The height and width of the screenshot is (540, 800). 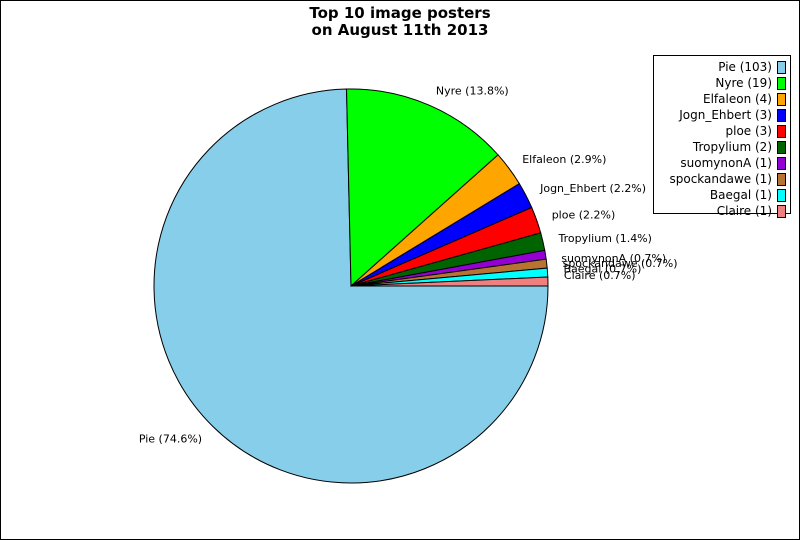 What do you see at coordinates (592, 188) in the screenshot?
I see `slice-label-jogn_ehbert: Jogn_Ehbert (2.2%)` at bounding box center [592, 188].